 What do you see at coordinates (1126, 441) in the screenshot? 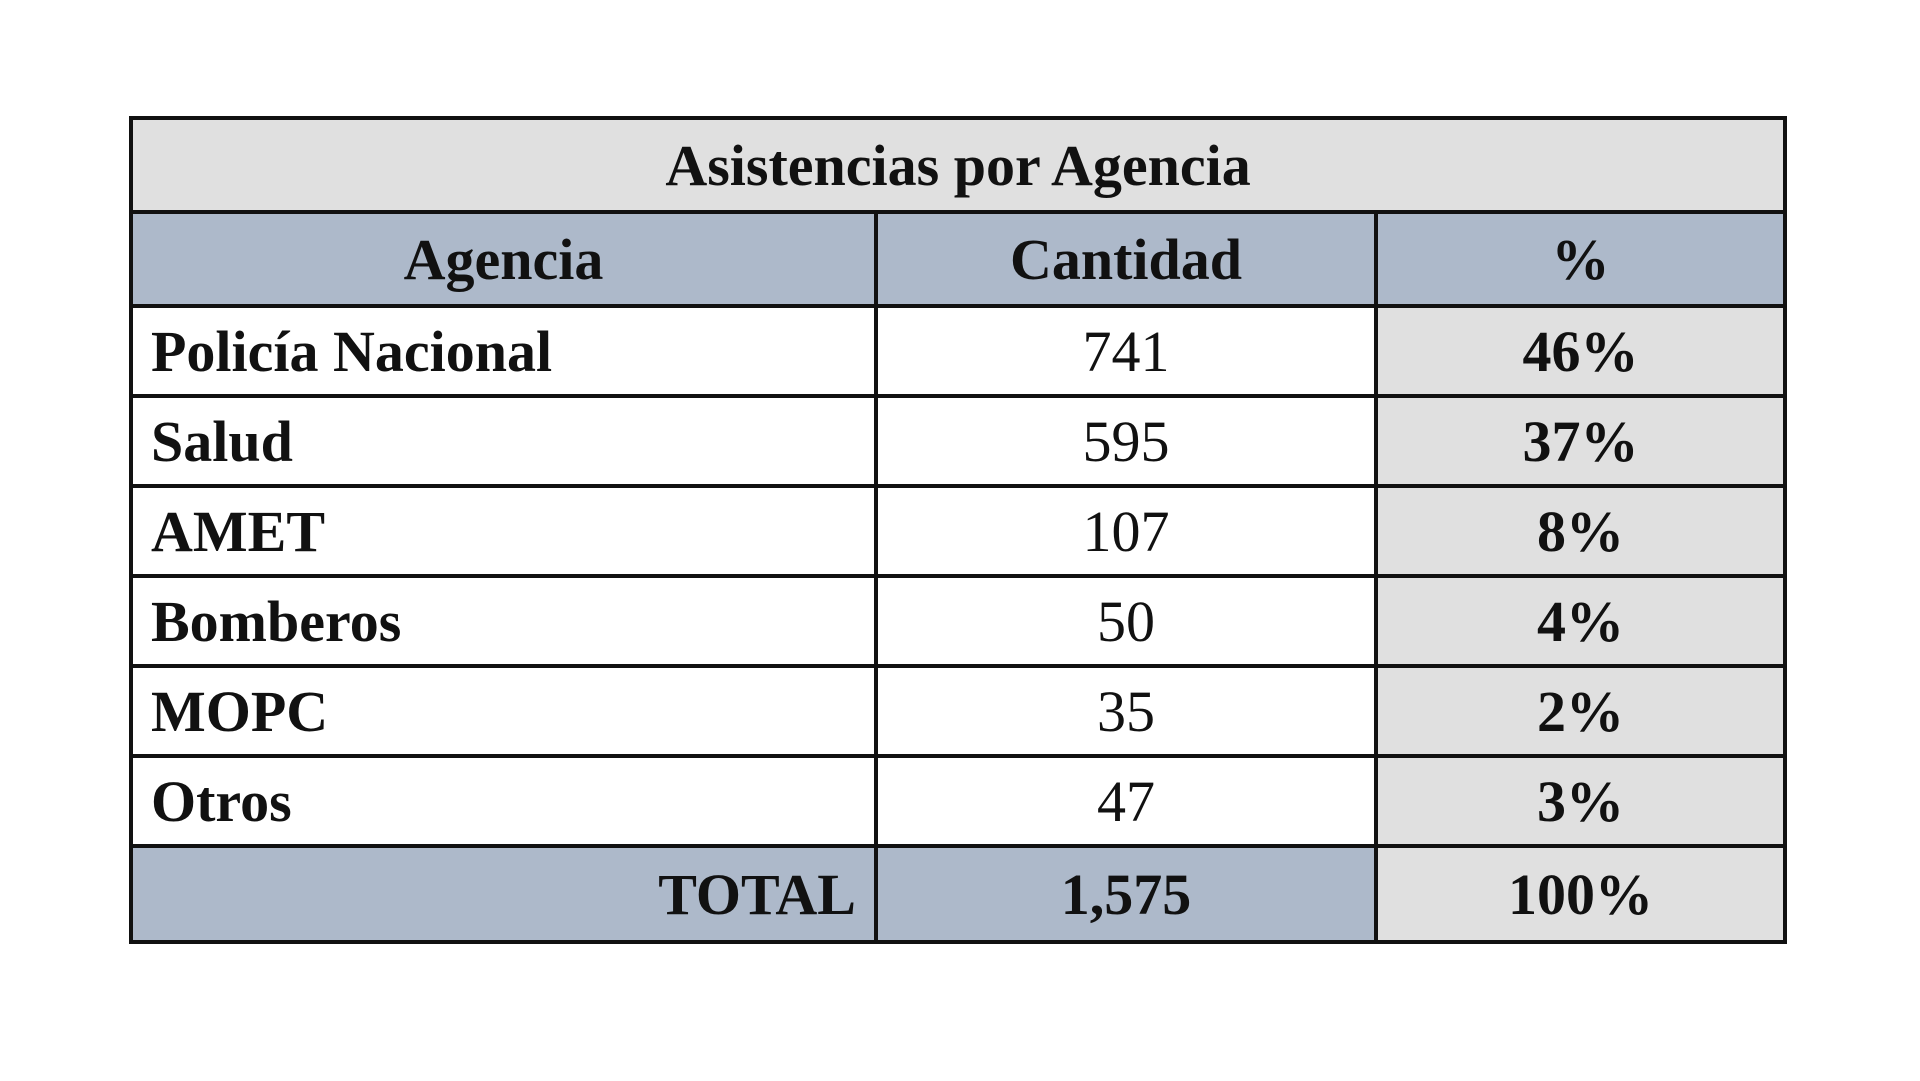
I see `data-cell: 595` at bounding box center [1126, 441].